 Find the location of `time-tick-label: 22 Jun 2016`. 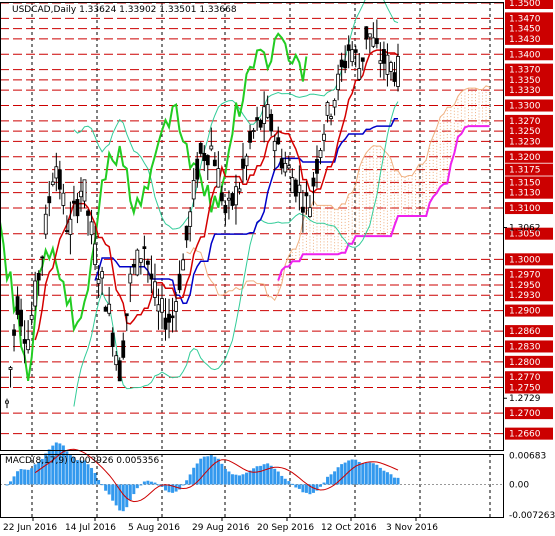

time-tick-label: 22 Jun 2016 is located at coordinates (30, 528).